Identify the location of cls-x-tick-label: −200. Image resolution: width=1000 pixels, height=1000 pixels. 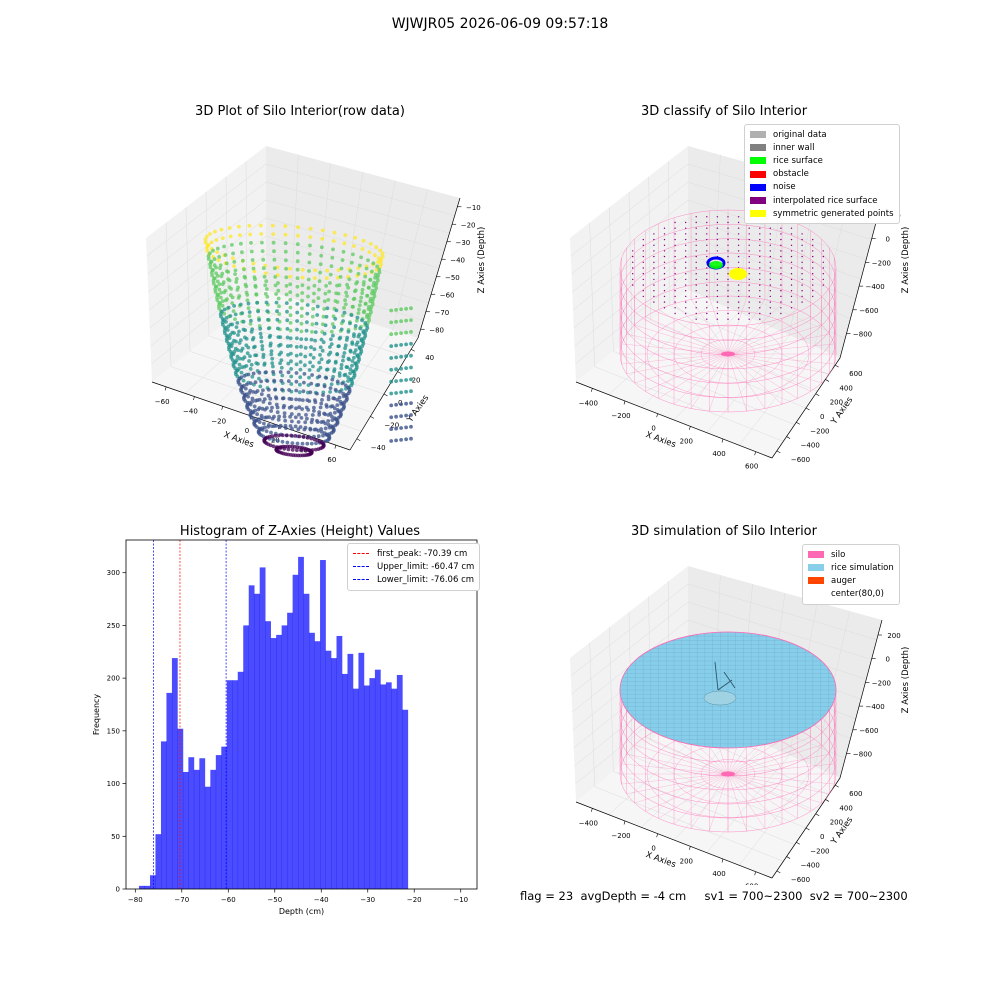
(620, 416).